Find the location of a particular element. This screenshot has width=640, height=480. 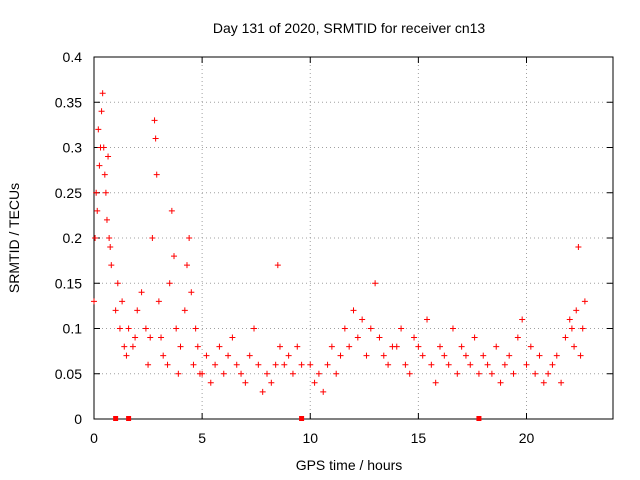

y-tick-label: 0.1 is located at coordinates (73, 329).